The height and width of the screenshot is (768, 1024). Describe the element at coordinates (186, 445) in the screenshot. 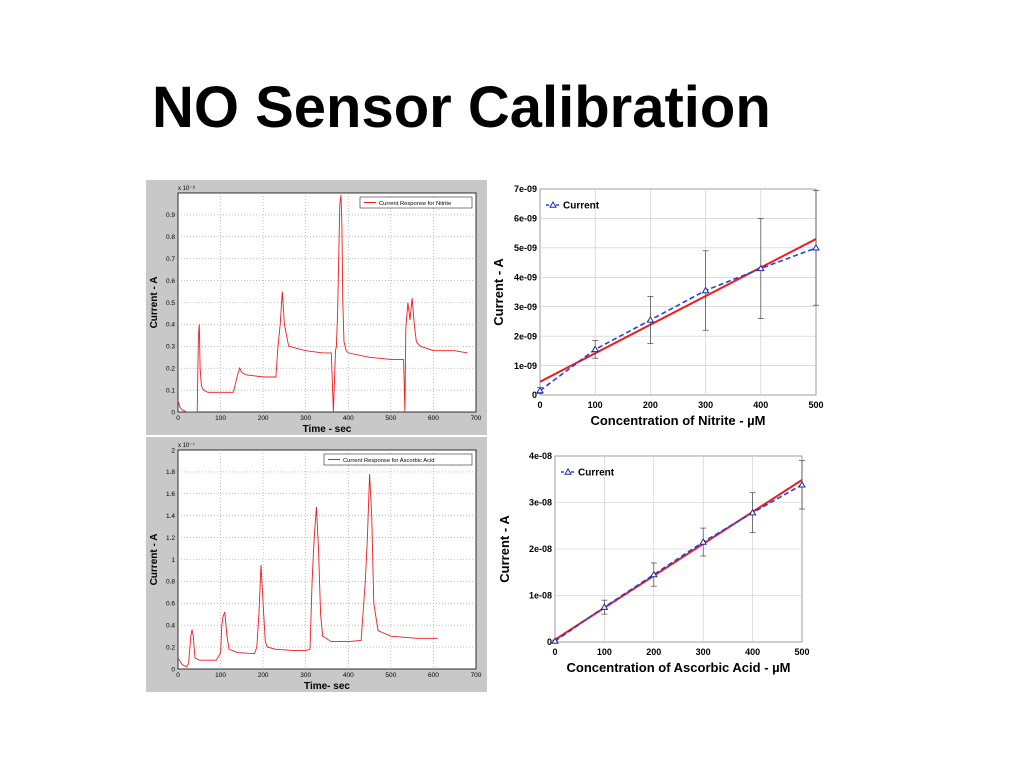

I see `exponent-label: x 10⁻⁷` at that location.